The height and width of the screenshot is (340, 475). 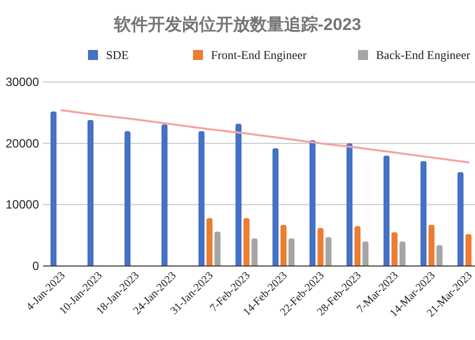 What do you see at coordinates (23, 143) in the screenshot?
I see `y-tick-label: 20000` at bounding box center [23, 143].